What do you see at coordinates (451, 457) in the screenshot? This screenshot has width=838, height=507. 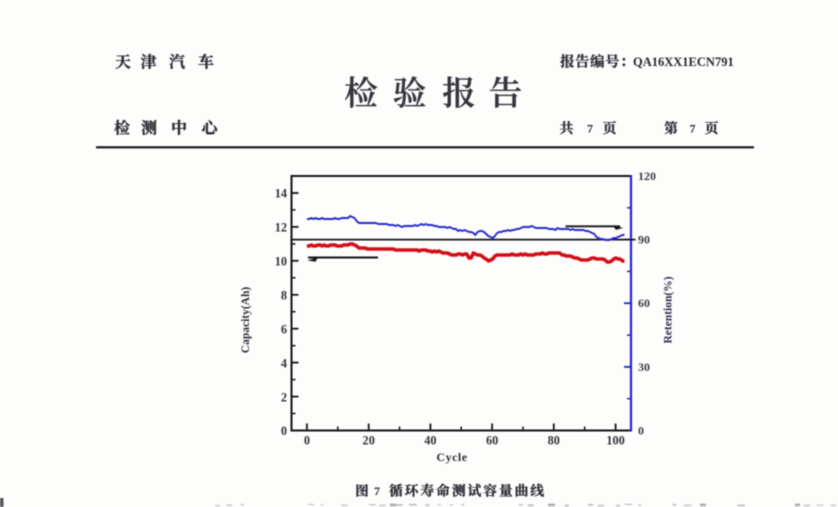 I see `svg-text: Cycle` at bounding box center [451, 457].